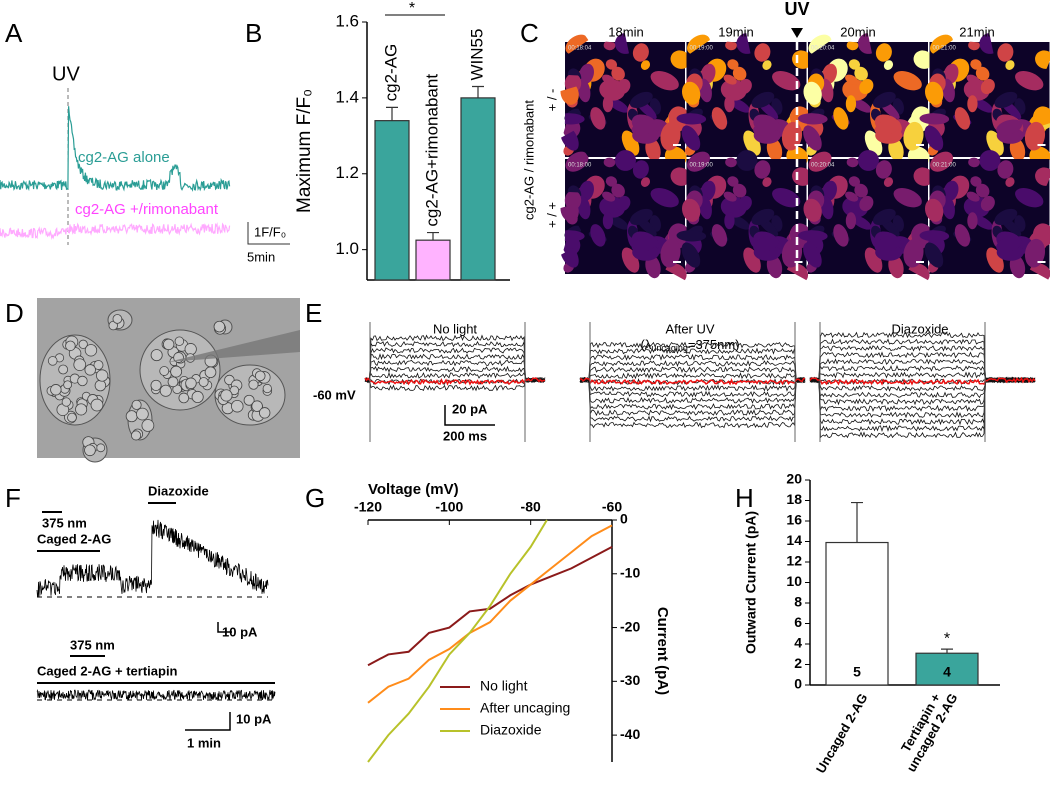  I want to click on condition-label: Diazoxide, so click(919, 328).